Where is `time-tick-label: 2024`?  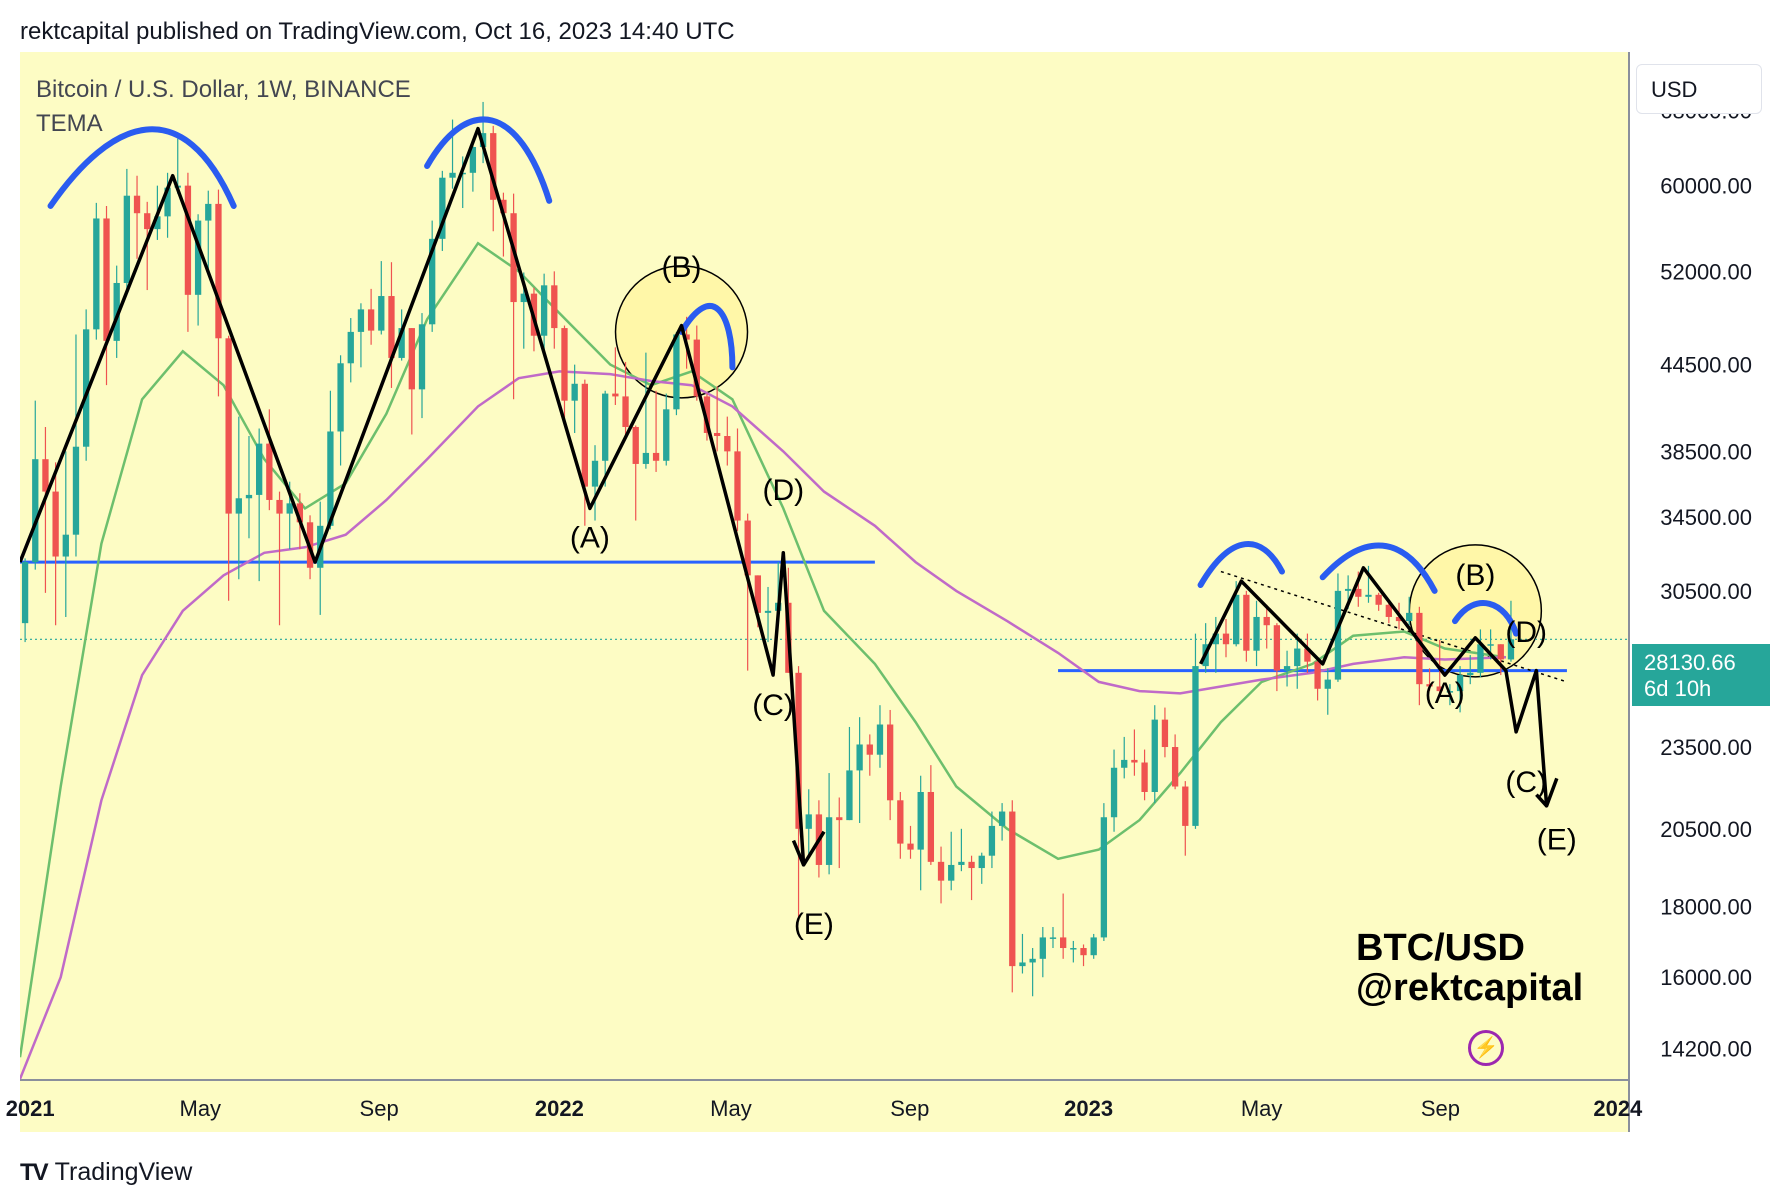
time-tick-label: 2024 is located at coordinates (1618, 1108).